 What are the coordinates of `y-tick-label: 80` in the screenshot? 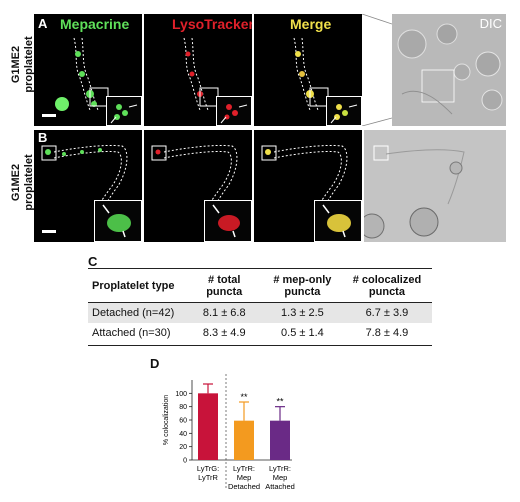 It's located at (183, 407).